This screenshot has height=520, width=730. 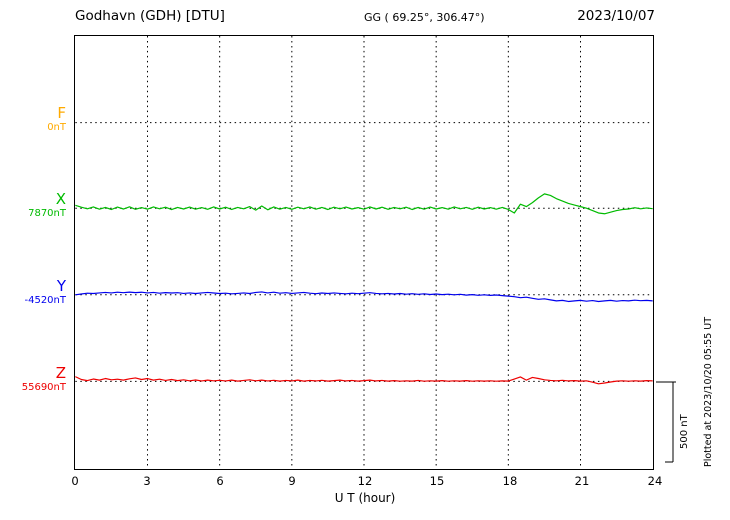 What do you see at coordinates (45, 300) in the screenshot?
I see `series-baseline-y: -4520nT` at bounding box center [45, 300].